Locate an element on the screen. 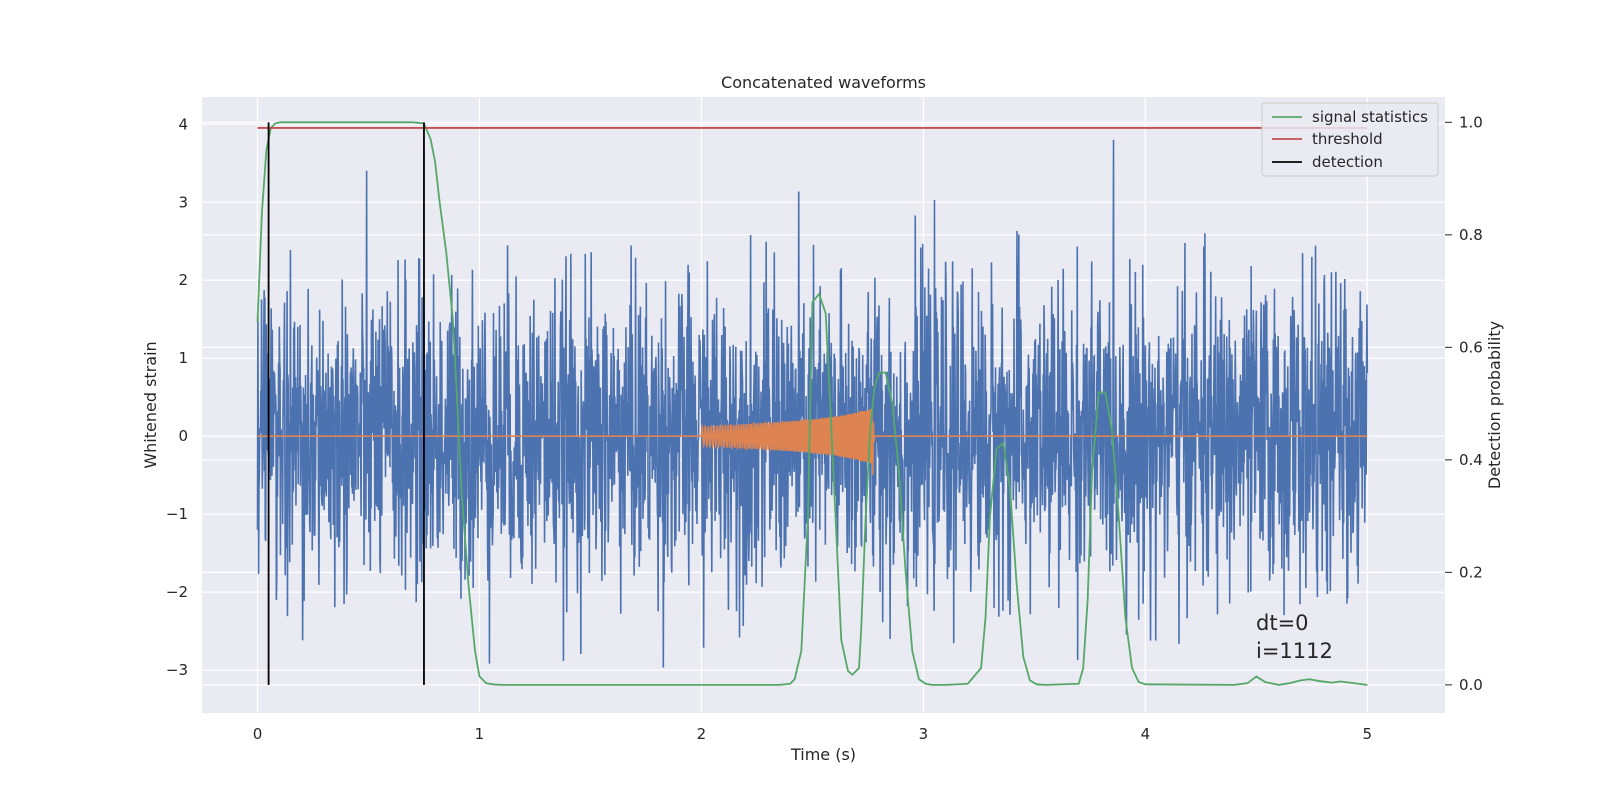  annotation-dt: dt=0 is located at coordinates (1282, 623).